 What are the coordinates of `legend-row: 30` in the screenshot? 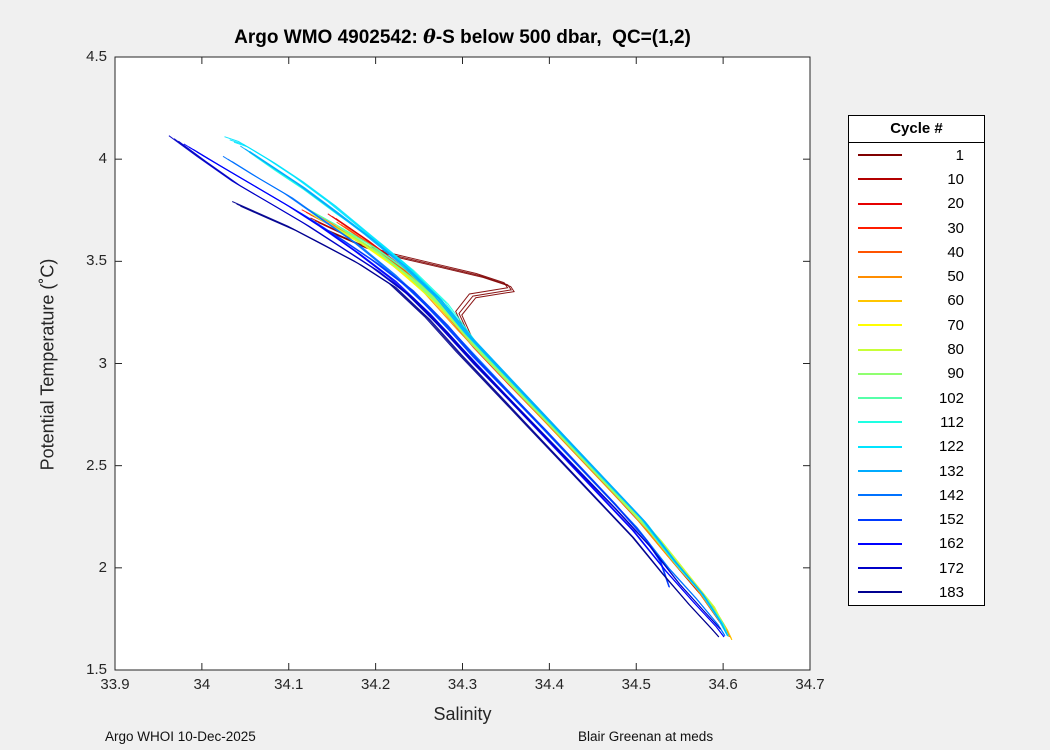 It's located at (916, 228).